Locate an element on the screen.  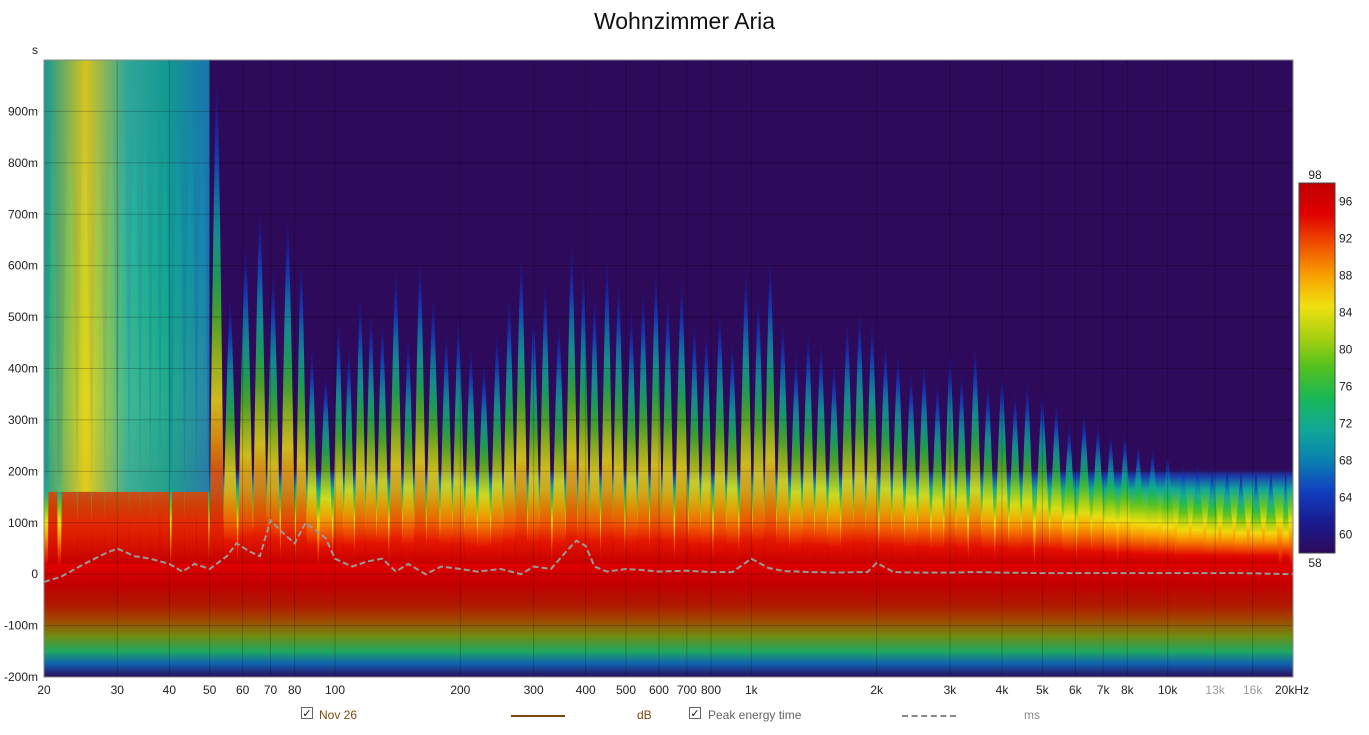
peak-energy-curve-layer is located at coordinates (668, 550).